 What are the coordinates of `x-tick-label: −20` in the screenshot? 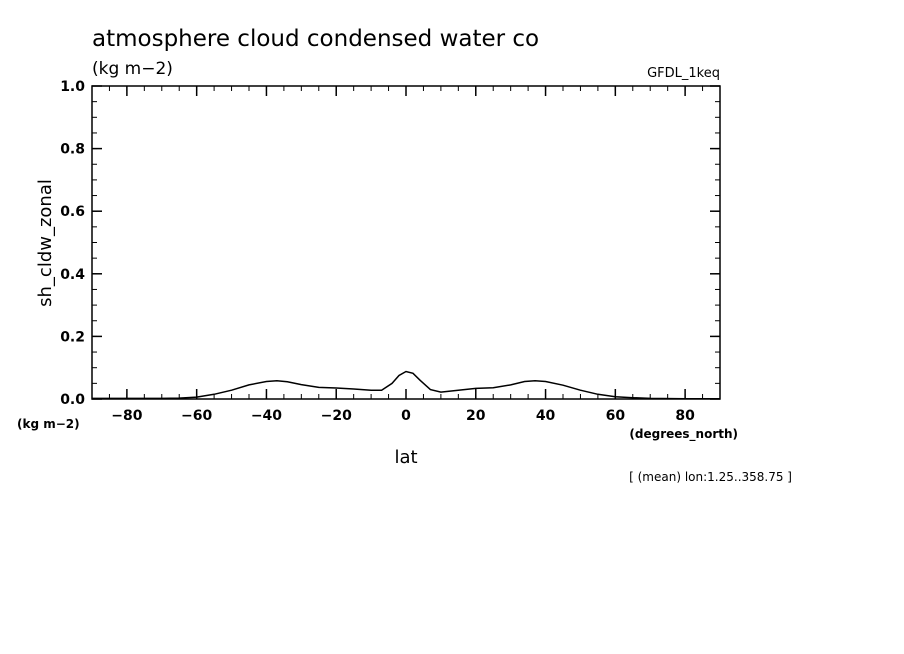 It's located at (336, 416).